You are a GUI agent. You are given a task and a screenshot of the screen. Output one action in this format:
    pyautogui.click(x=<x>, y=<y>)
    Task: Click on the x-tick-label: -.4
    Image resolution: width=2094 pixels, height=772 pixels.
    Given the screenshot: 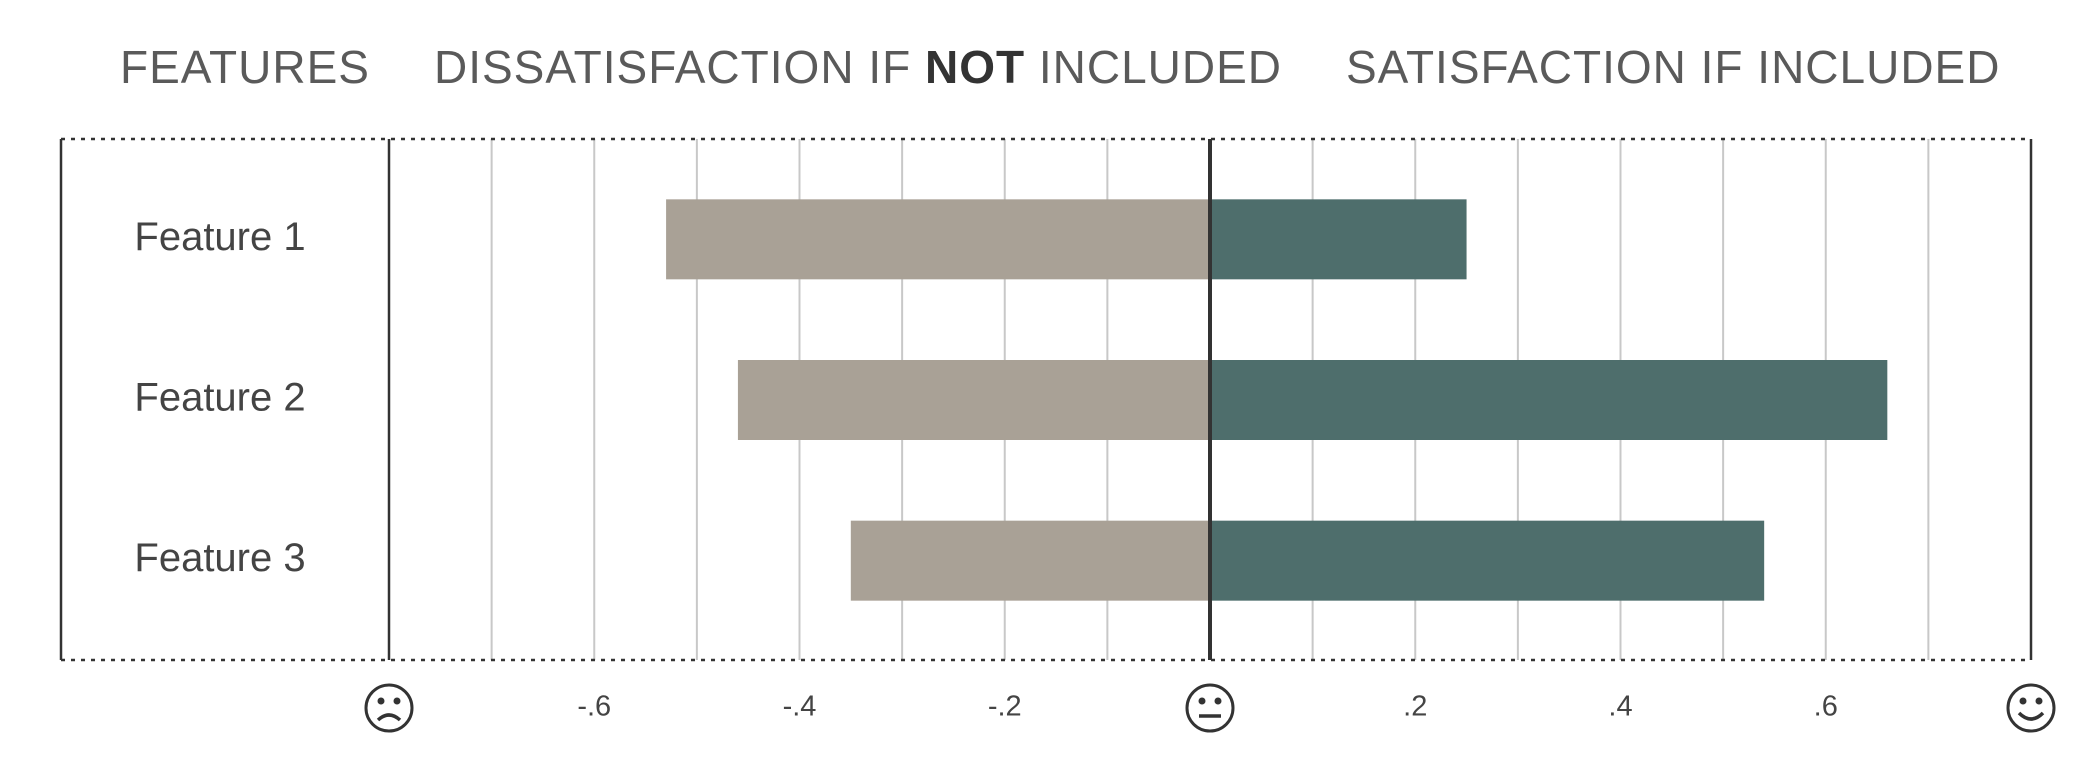 What is the action you would take?
    pyautogui.click(x=800, y=707)
    